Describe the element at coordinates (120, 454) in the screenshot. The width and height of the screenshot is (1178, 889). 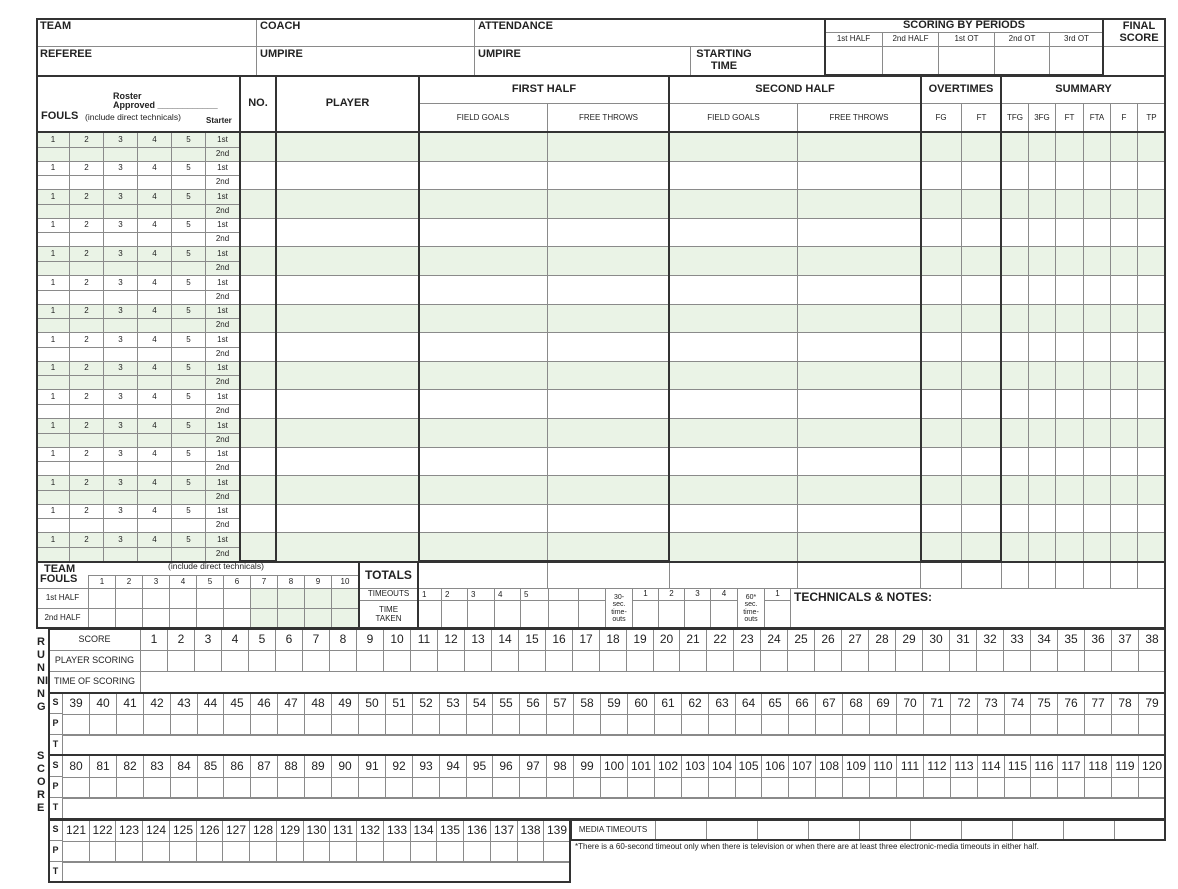
I see `player-foul-box: 3` at that location.